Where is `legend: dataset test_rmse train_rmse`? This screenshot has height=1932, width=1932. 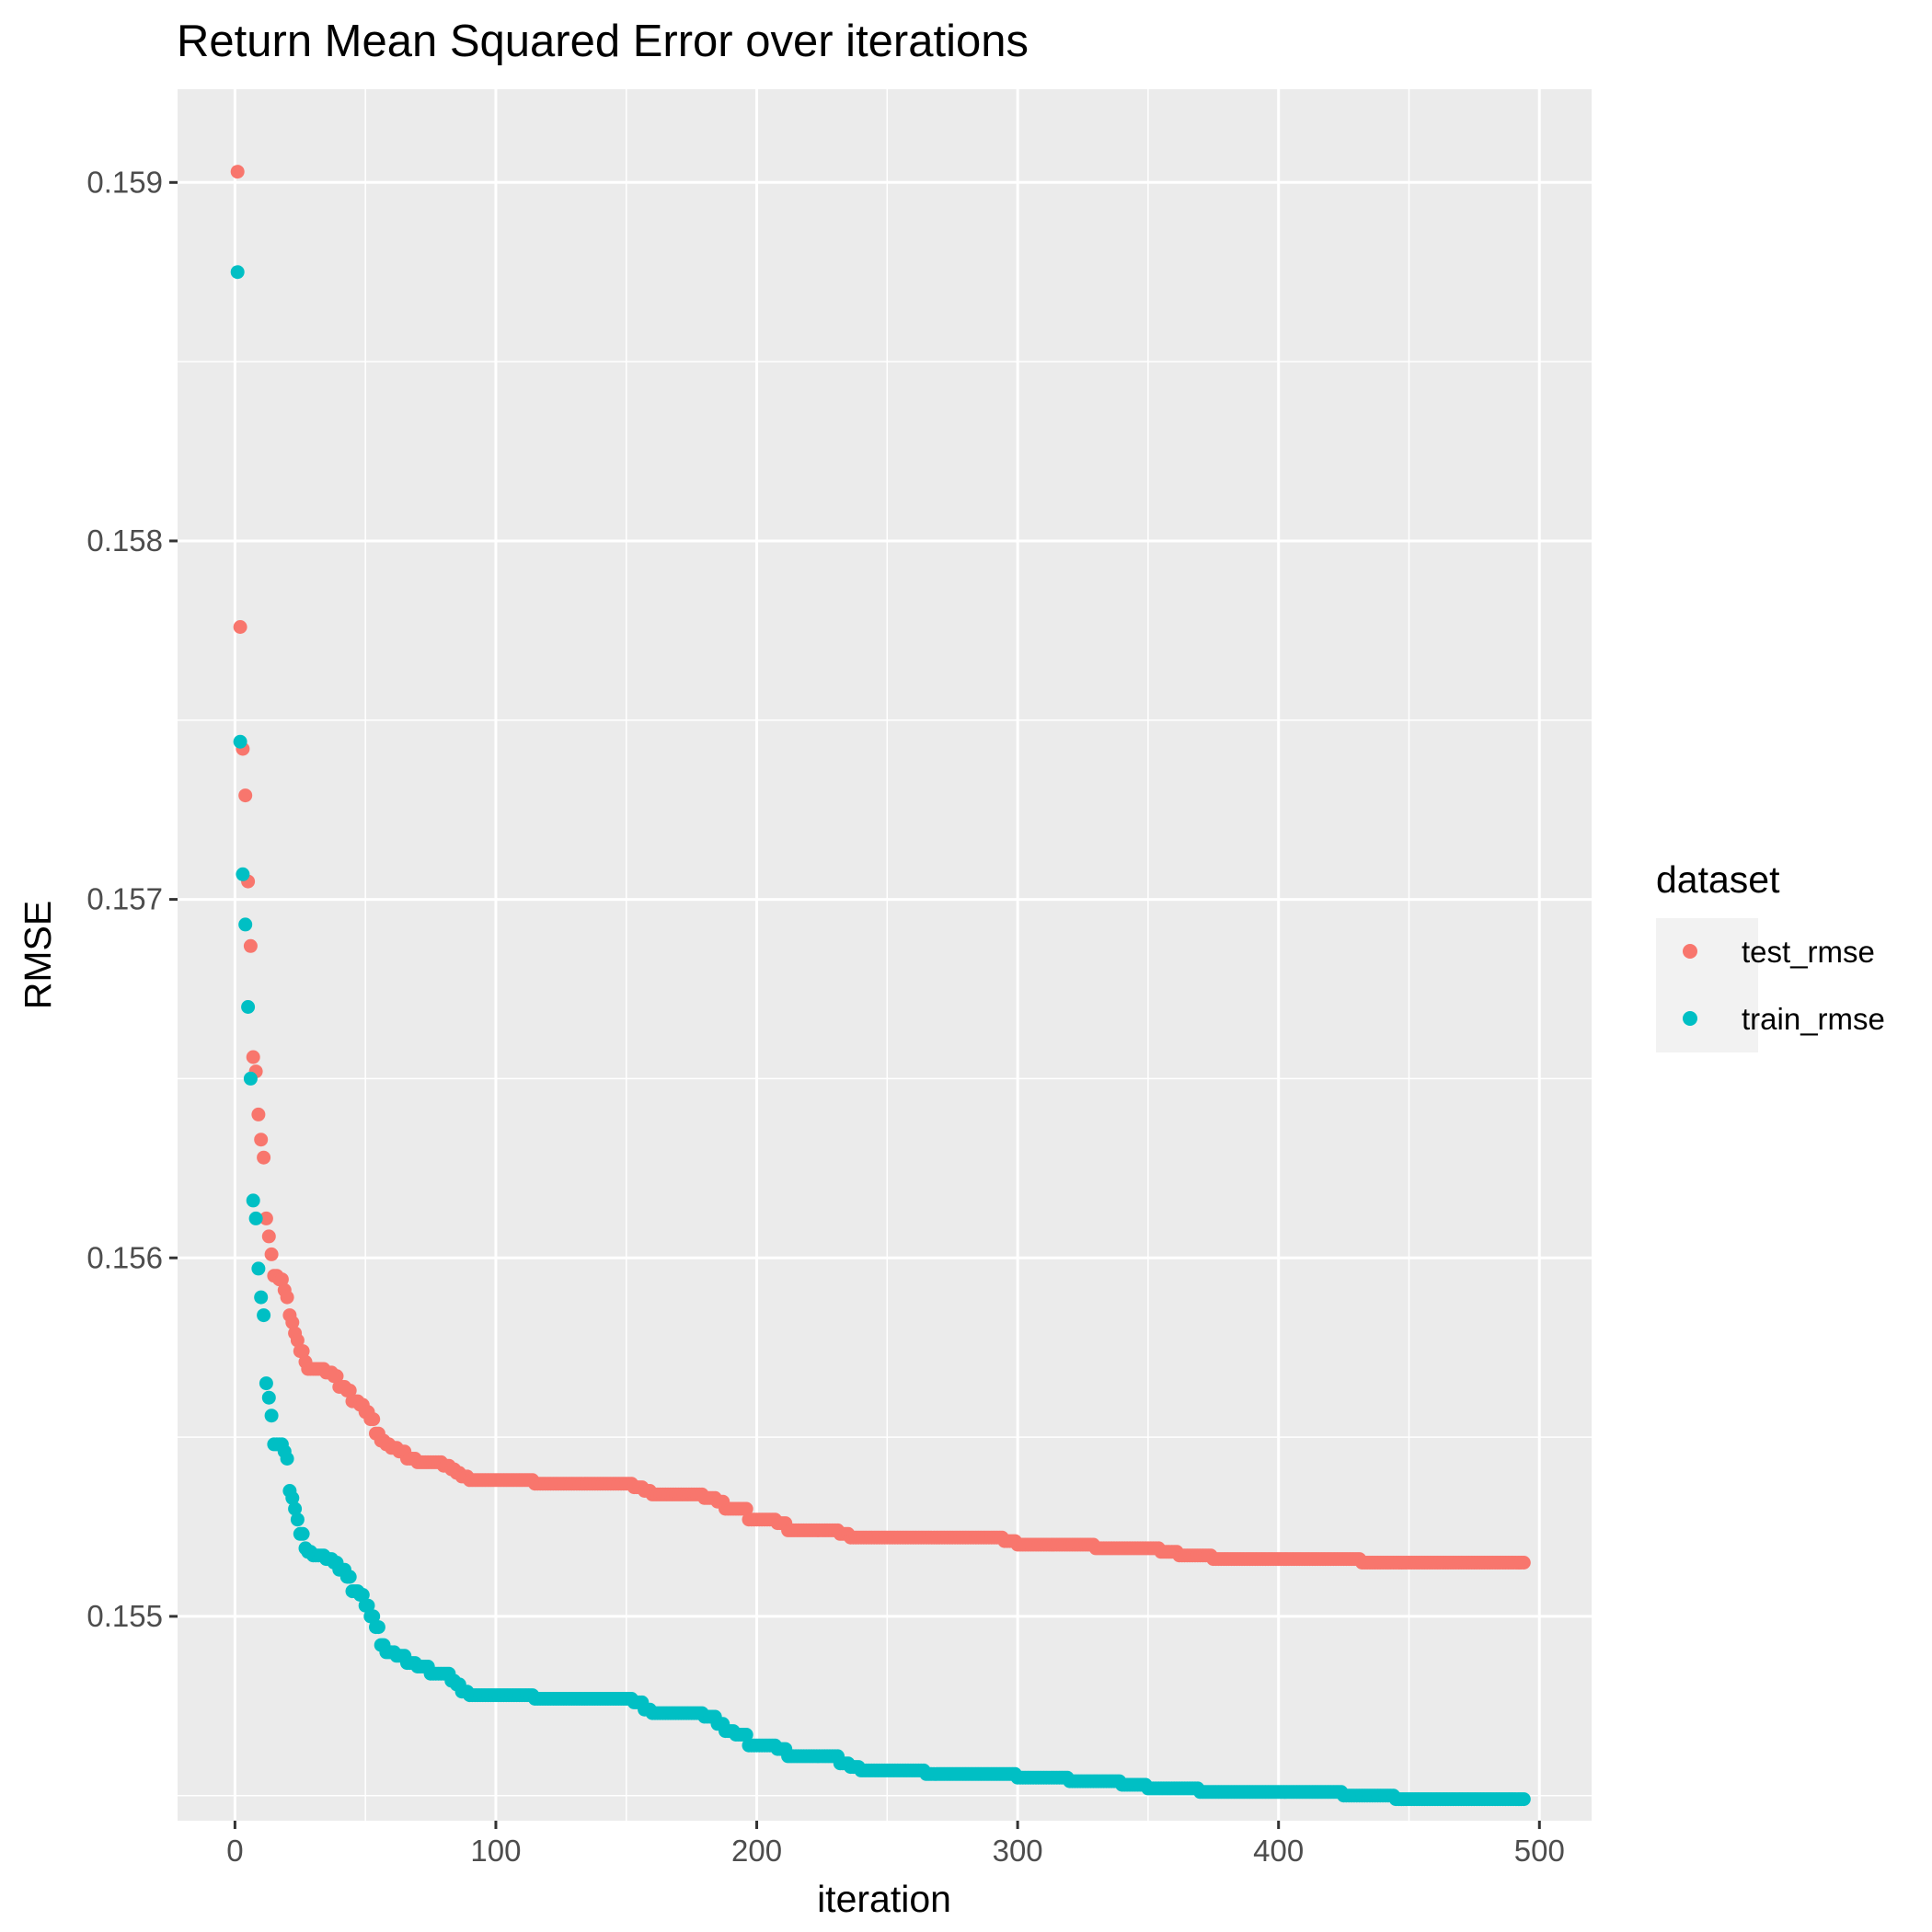 legend: dataset test_rmse train_rmse is located at coordinates (1770, 955).